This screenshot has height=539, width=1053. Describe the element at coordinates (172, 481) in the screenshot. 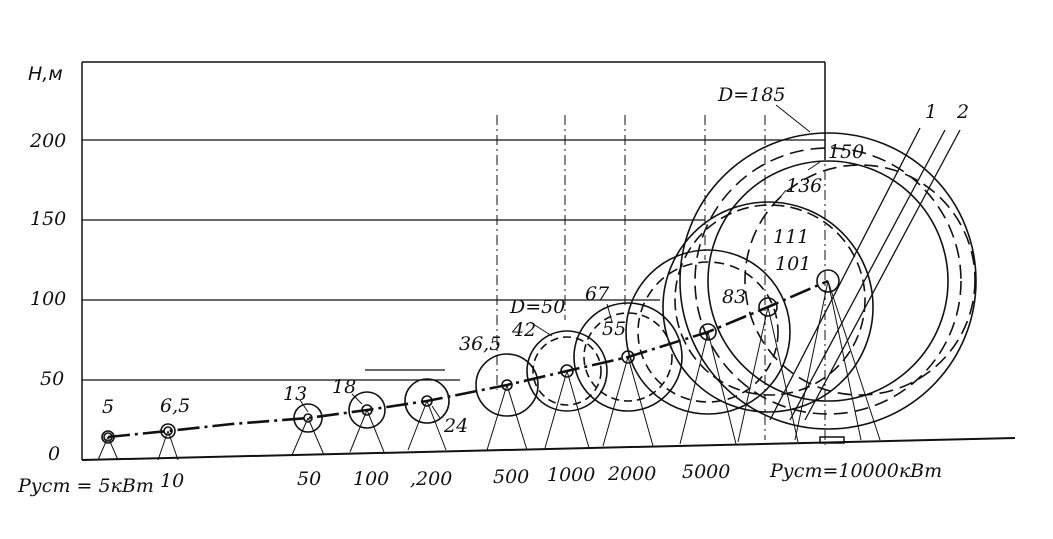

I see `power-10: 10` at that location.